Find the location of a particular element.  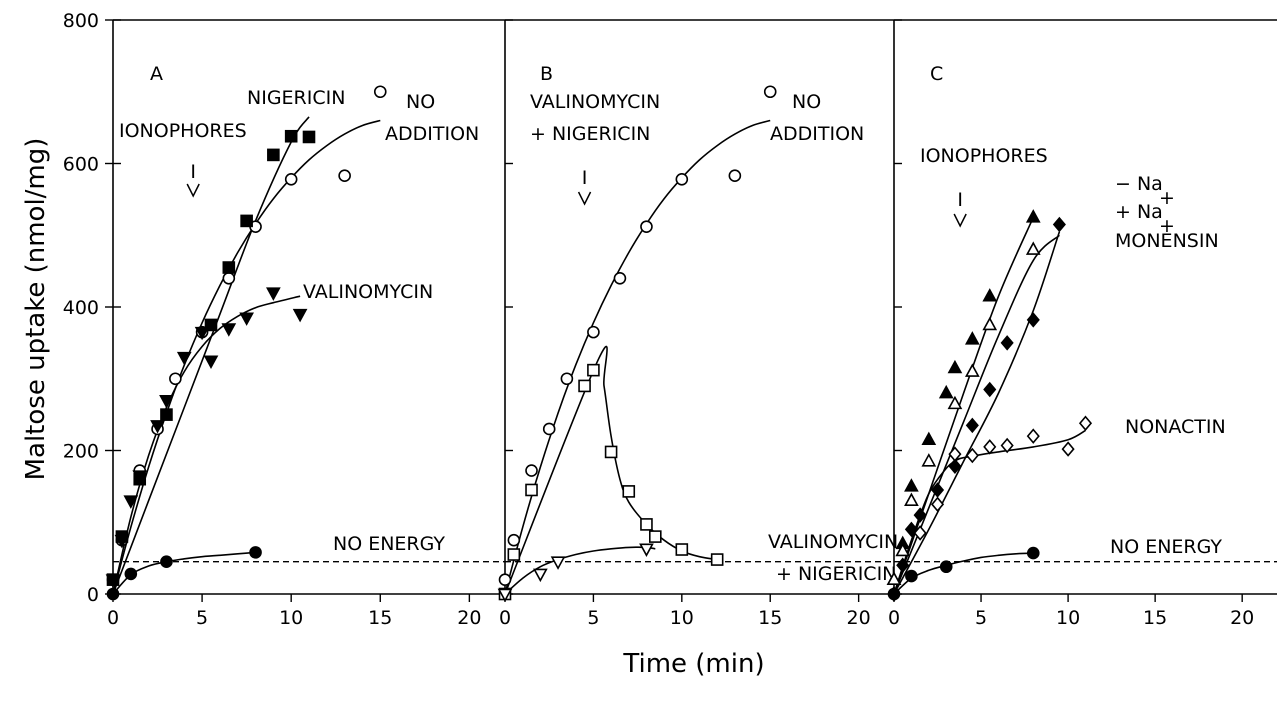

panel-c-xtick-label: 0 is located at coordinates (894, 618).